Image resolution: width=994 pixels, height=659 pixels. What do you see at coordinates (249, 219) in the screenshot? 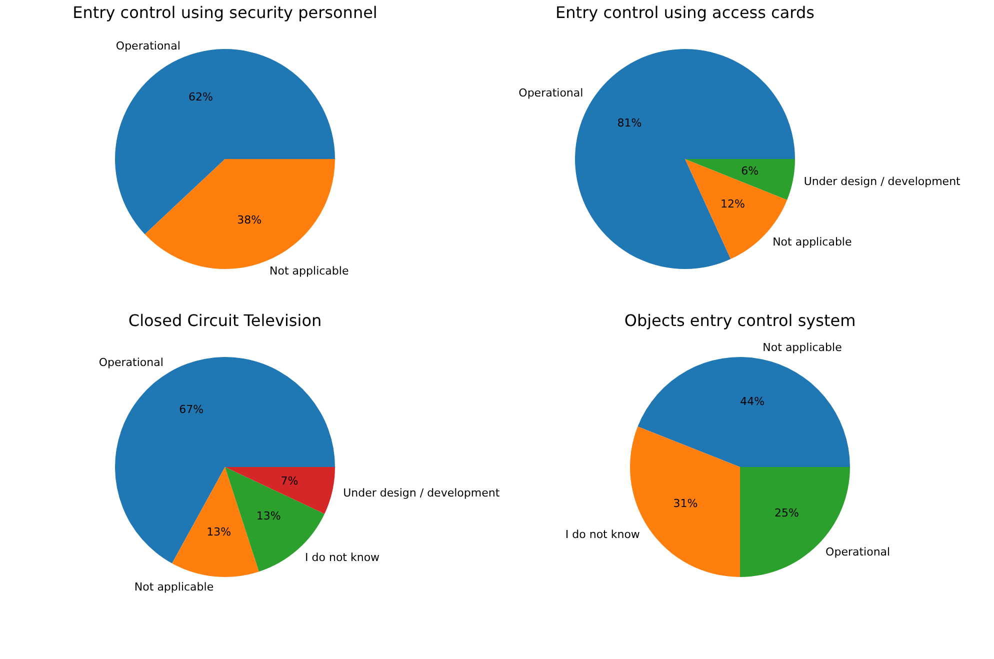
I see `data-label: 38%` at bounding box center [249, 219].